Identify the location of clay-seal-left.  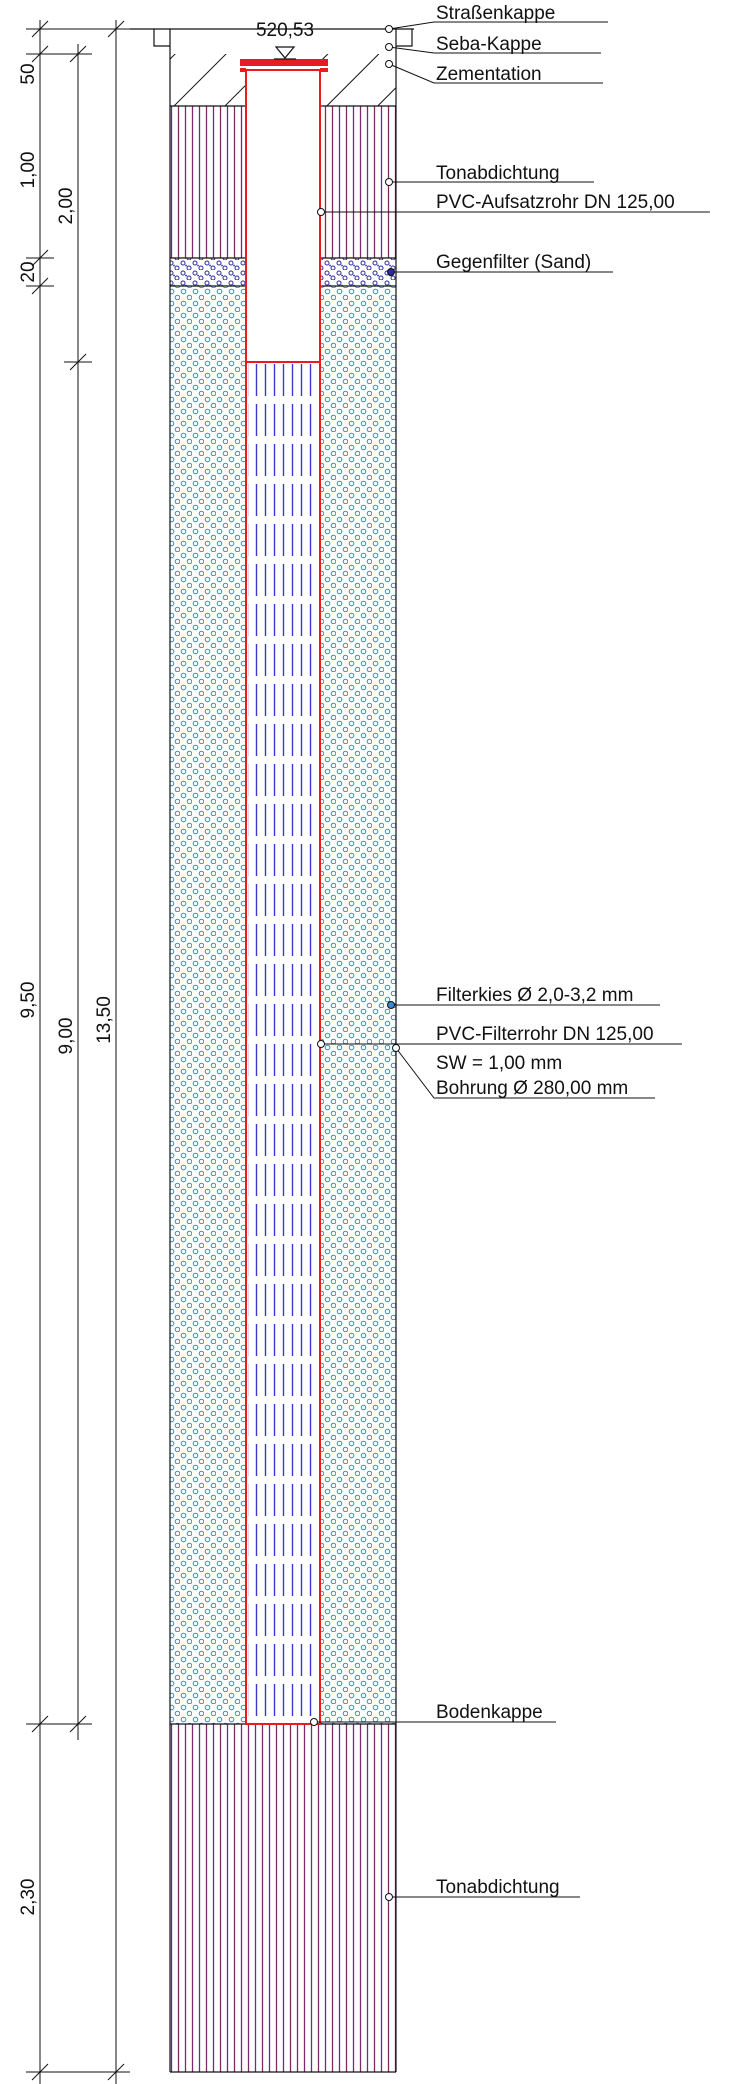
(208, 182).